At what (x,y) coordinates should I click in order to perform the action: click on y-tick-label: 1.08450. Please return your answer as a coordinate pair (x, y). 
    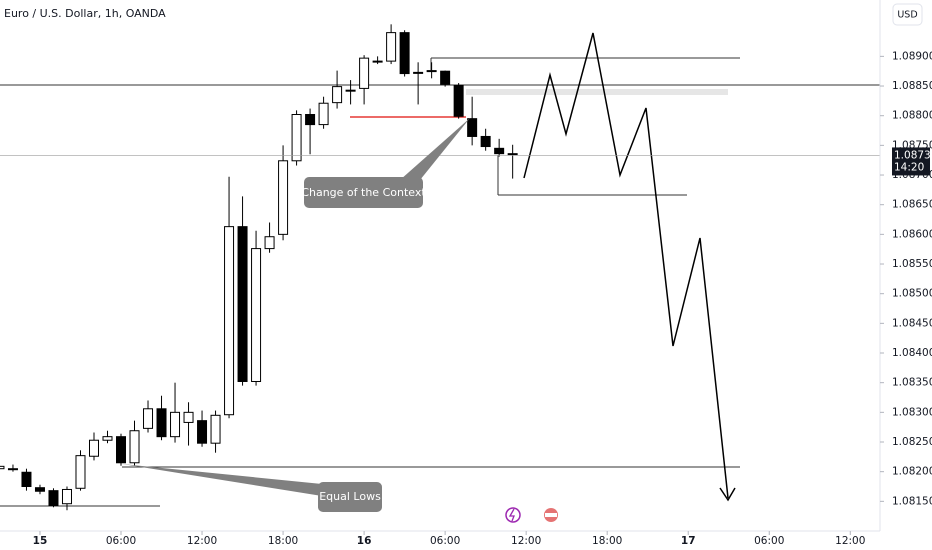
    Looking at the image, I should click on (912, 323).